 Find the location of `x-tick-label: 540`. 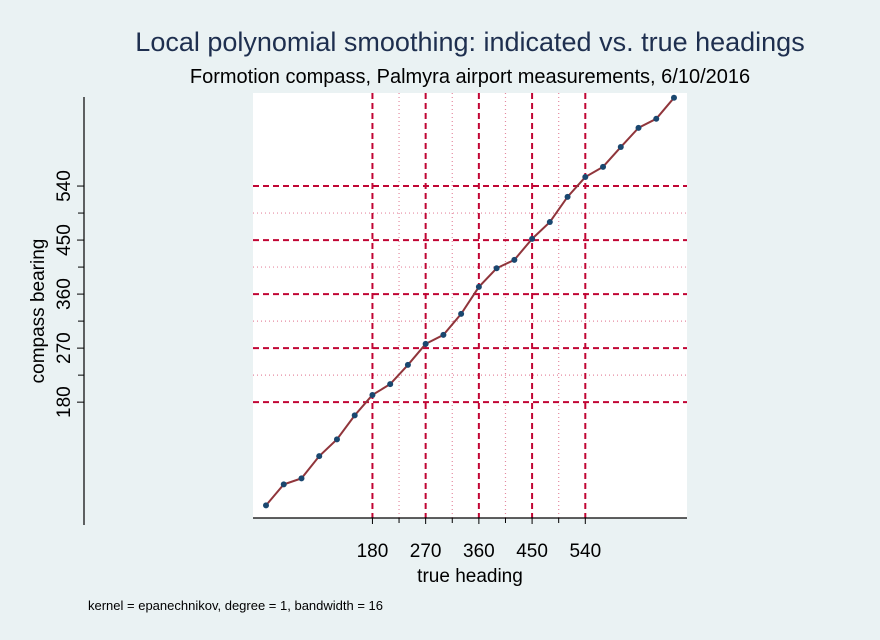

x-tick-label: 540 is located at coordinates (585, 551).